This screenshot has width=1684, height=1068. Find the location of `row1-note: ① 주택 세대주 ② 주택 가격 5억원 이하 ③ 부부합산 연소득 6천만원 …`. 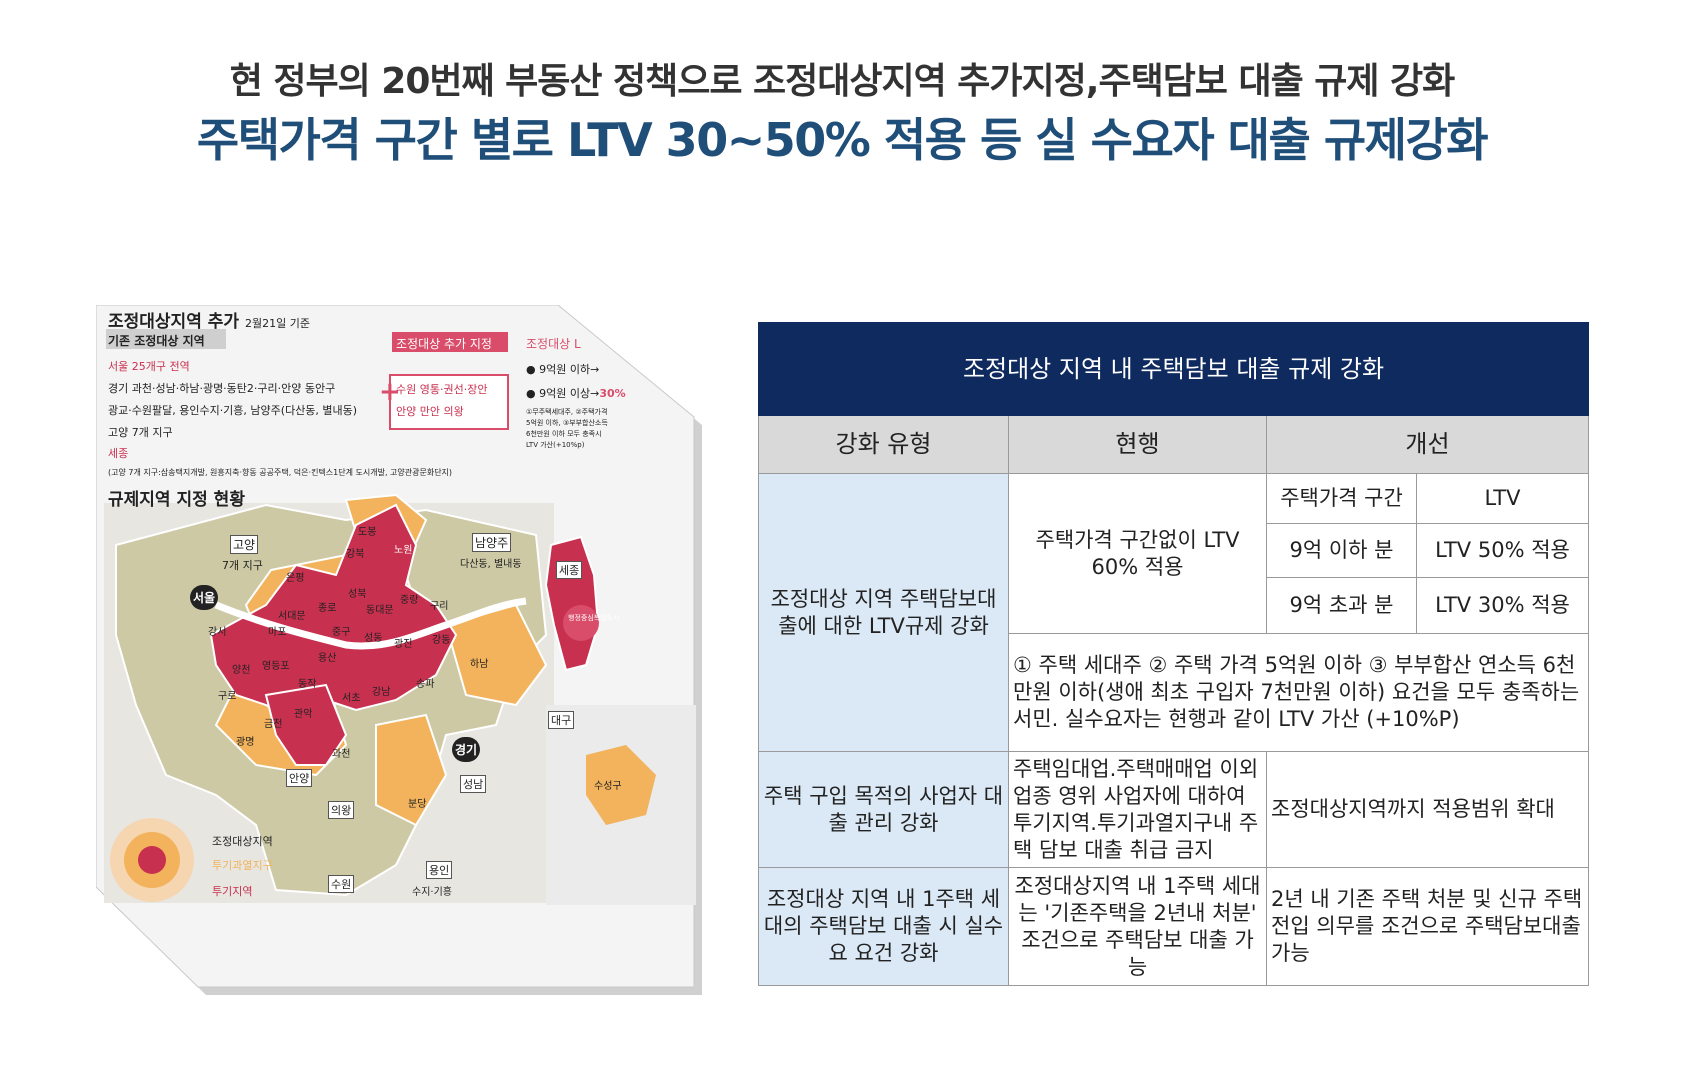

row1-note: ① 주택 세대주 ② 주택 가격 5억원 이하 ③ 부부합산 연소득 6천만원 … is located at coordinates (1298, 692).